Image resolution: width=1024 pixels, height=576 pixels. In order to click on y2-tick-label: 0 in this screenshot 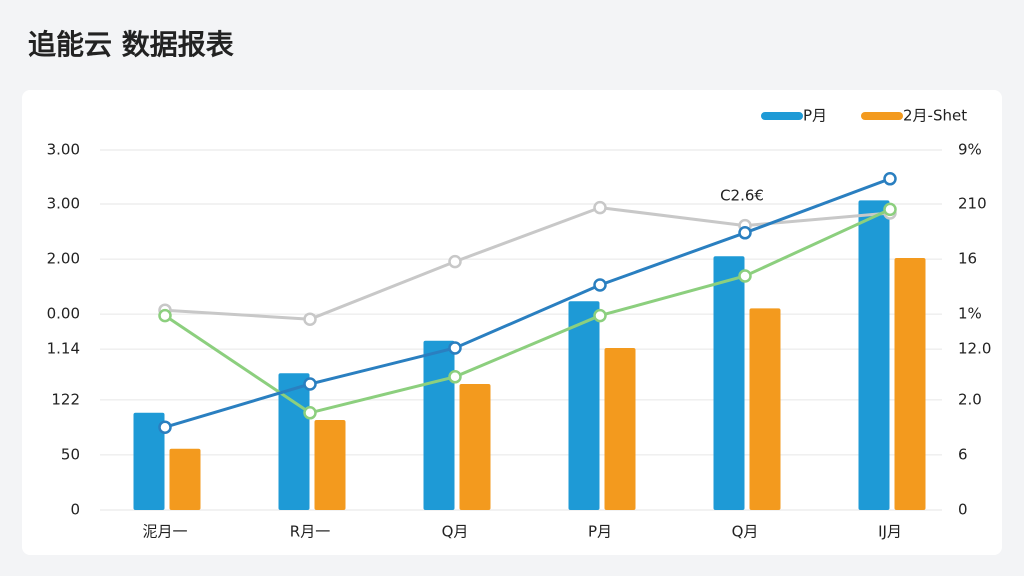, I will do `click(963, 510)`.